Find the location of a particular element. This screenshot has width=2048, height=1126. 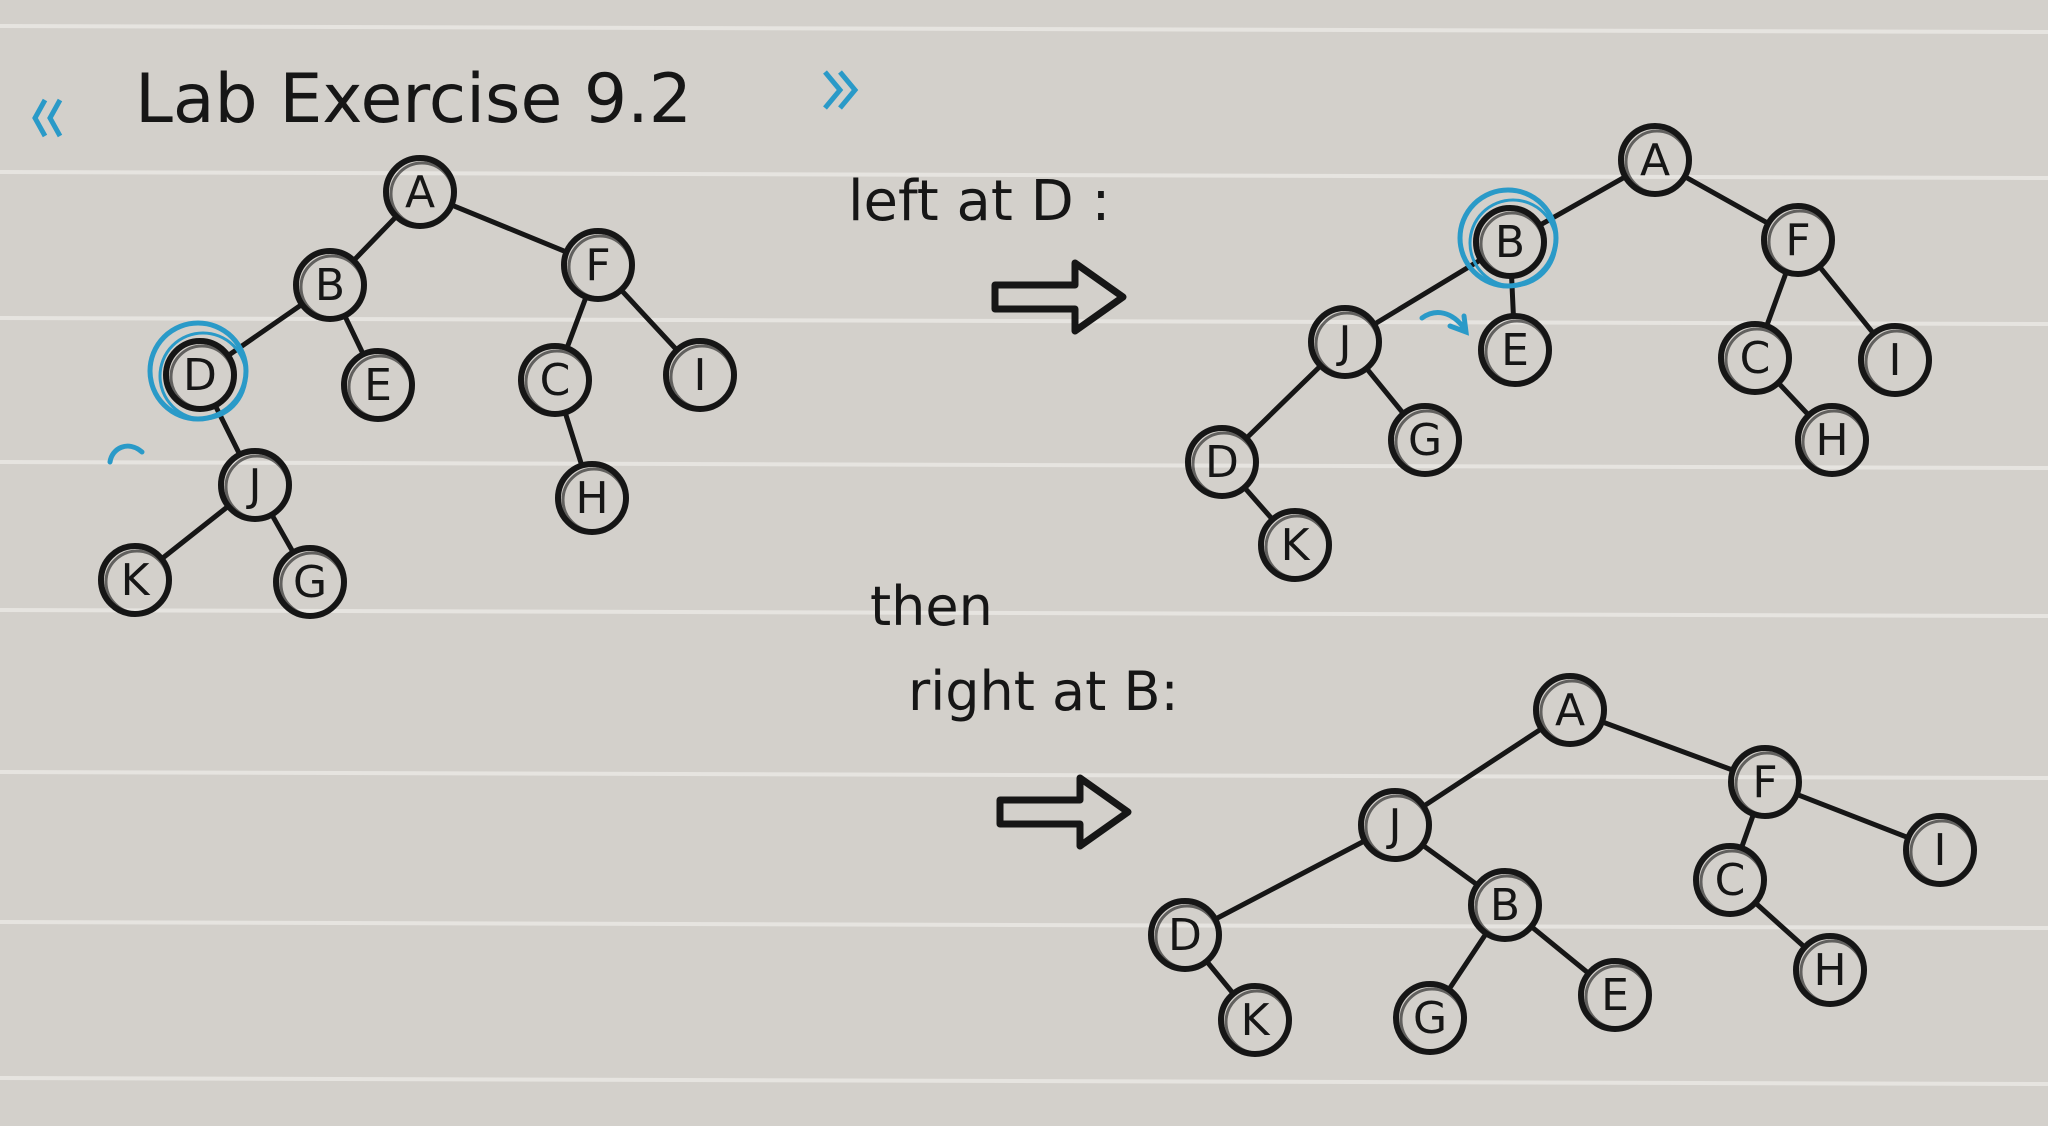

move-arrow-icon is located at coordinates (1444, 323).